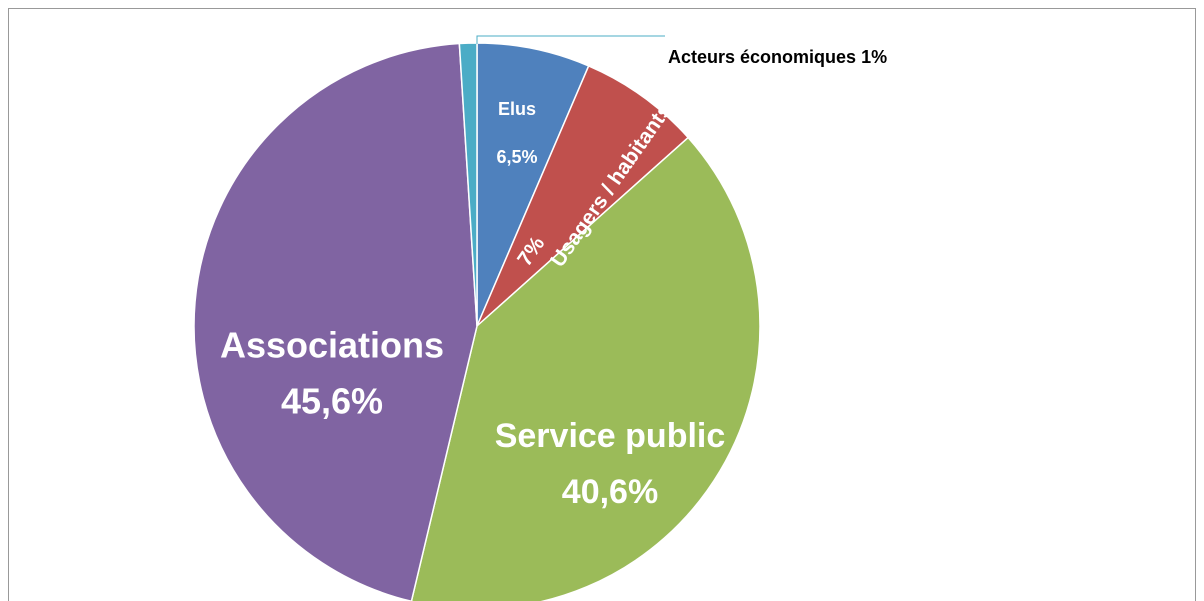 The width and height of the screenshot is (1204, 601). I want to click on slice-value-label: 45,6%, so click(332, 401).